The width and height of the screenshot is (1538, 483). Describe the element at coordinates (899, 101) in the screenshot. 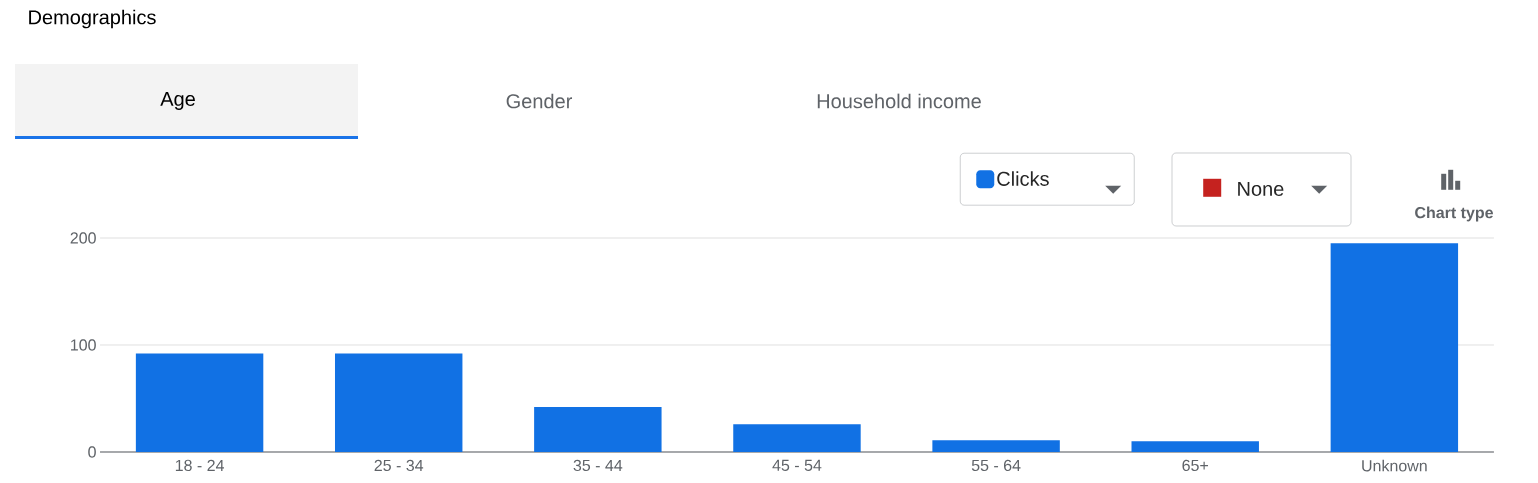

I see `text: Household income` at that location.